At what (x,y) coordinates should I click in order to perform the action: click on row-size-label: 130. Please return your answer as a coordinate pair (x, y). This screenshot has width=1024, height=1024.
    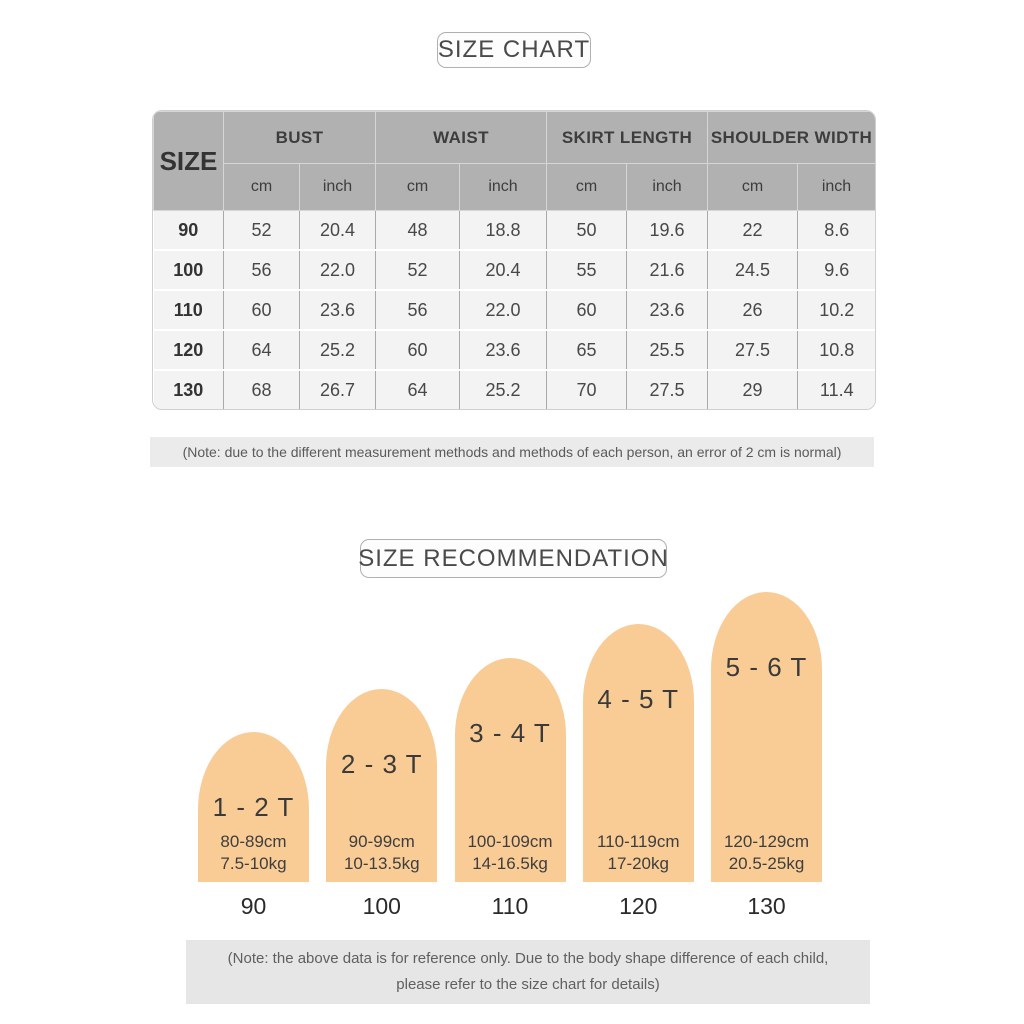
    Looking at the image, I should click on (188, 389).